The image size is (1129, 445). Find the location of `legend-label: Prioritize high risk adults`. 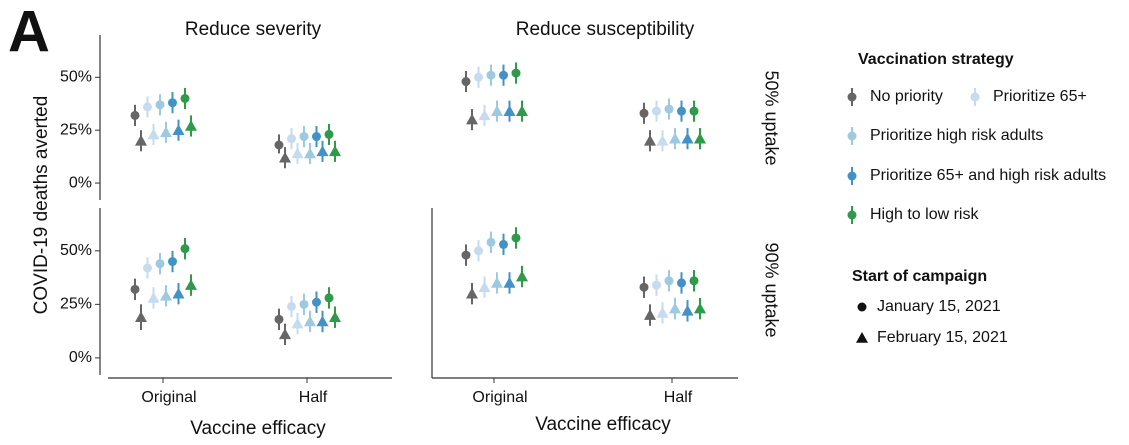

legend-label: Prioritize high risk adults is located at coordinates (956, 135).